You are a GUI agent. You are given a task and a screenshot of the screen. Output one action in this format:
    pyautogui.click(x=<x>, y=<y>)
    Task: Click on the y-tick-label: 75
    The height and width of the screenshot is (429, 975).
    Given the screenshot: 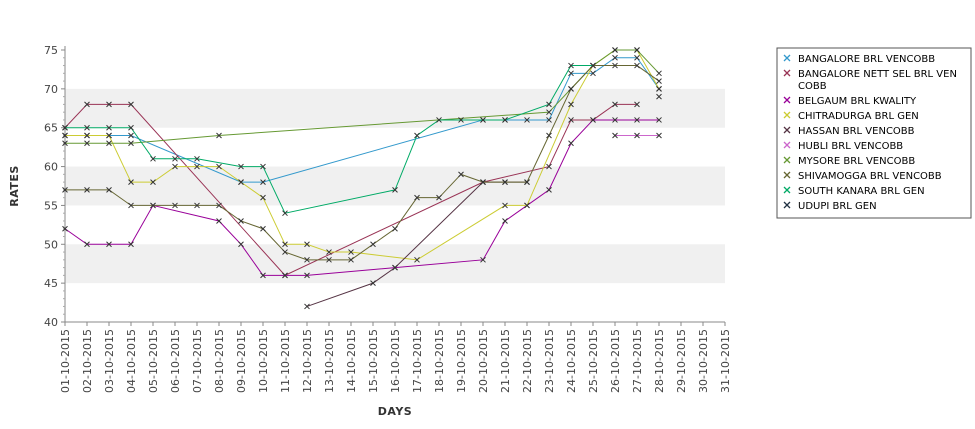 What is the action you would take?
    pyautogui.click(x=51, y=50)
    